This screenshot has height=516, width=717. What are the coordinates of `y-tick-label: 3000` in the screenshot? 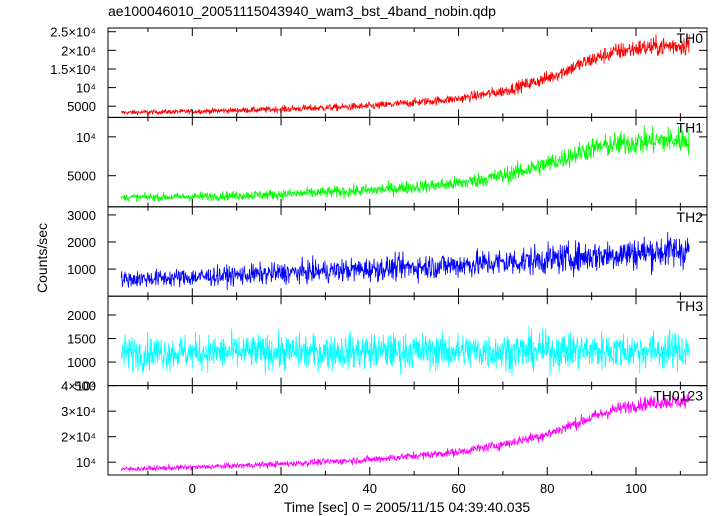 It's located at (81, 215).